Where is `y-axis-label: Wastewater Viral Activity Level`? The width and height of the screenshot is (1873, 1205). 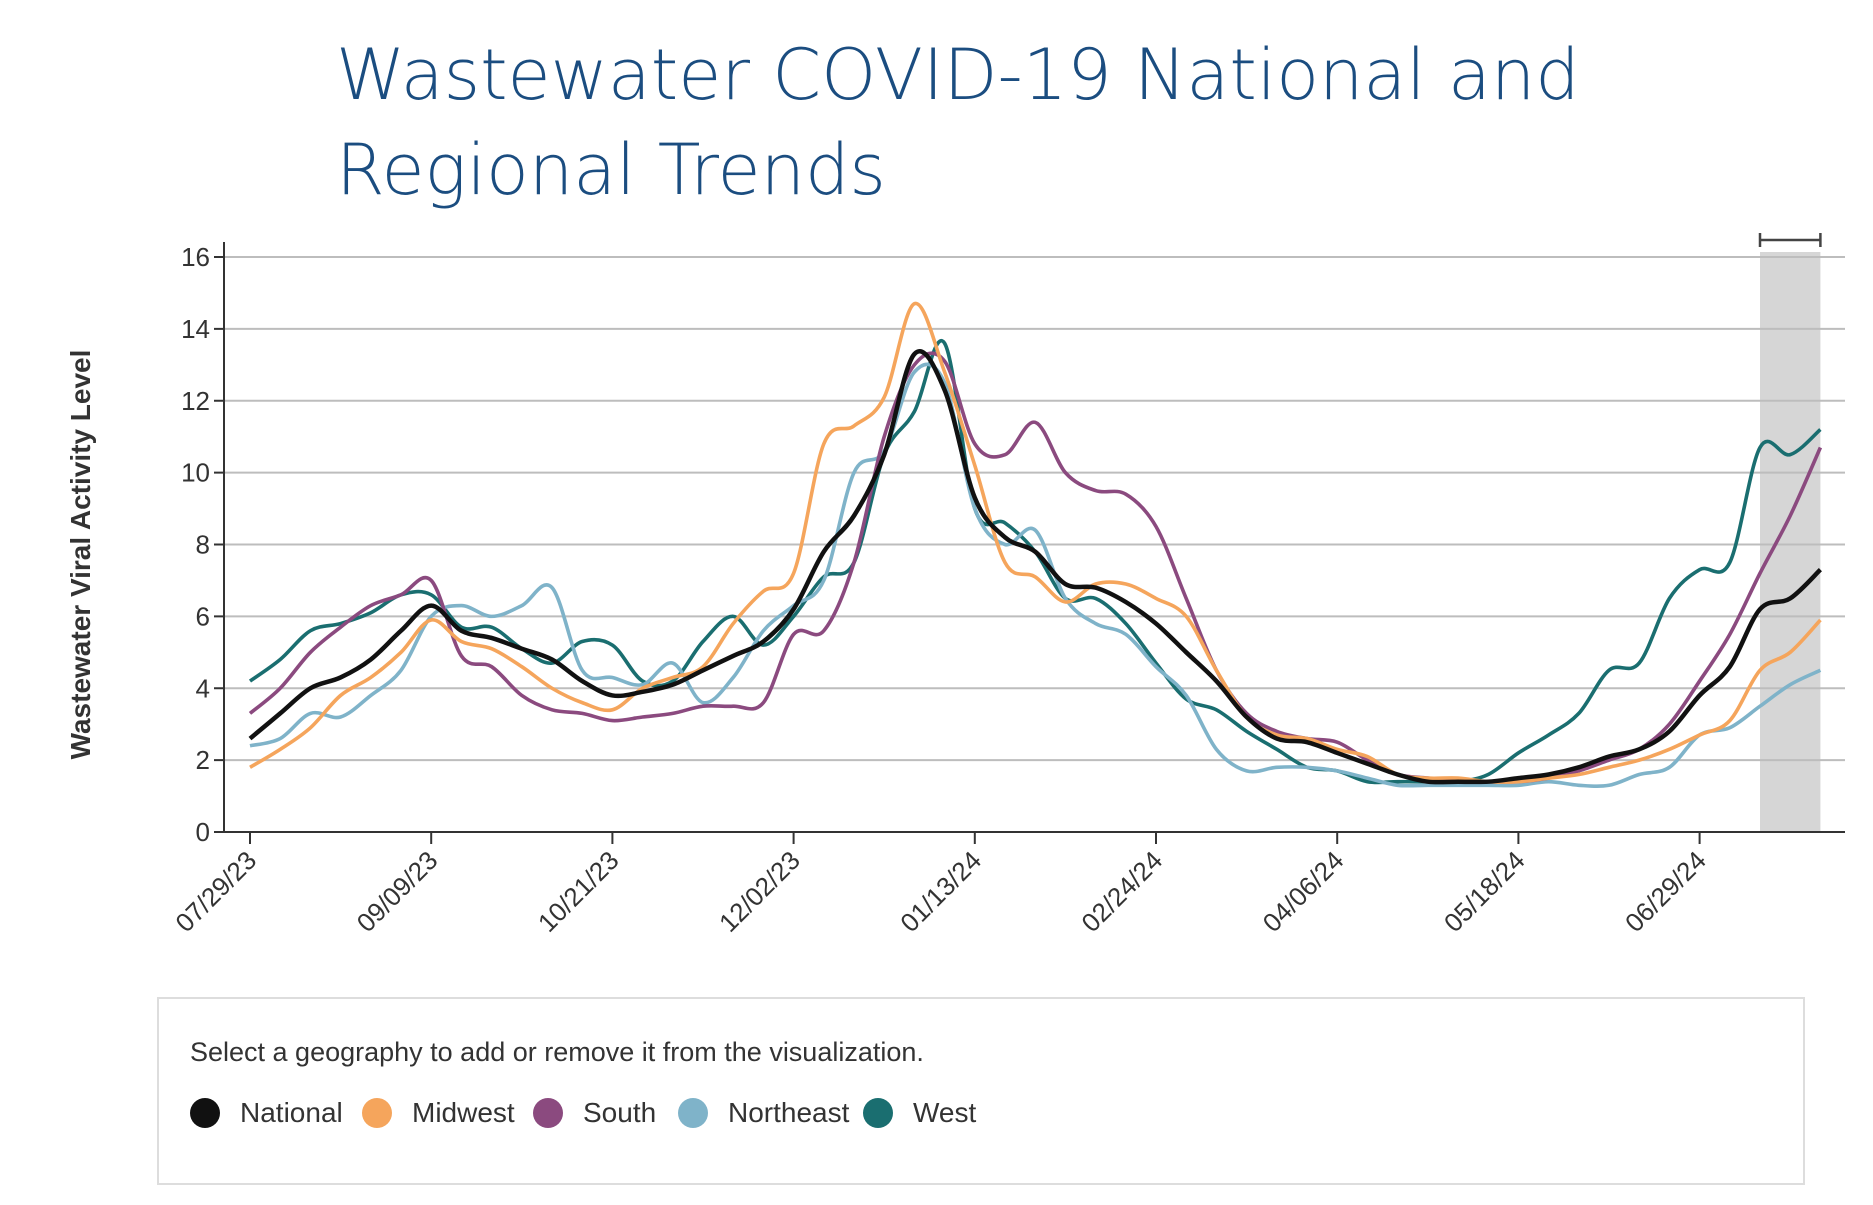
y-axis-label: Wastewater Viral Activity Level is located at coordinates (80, 555).